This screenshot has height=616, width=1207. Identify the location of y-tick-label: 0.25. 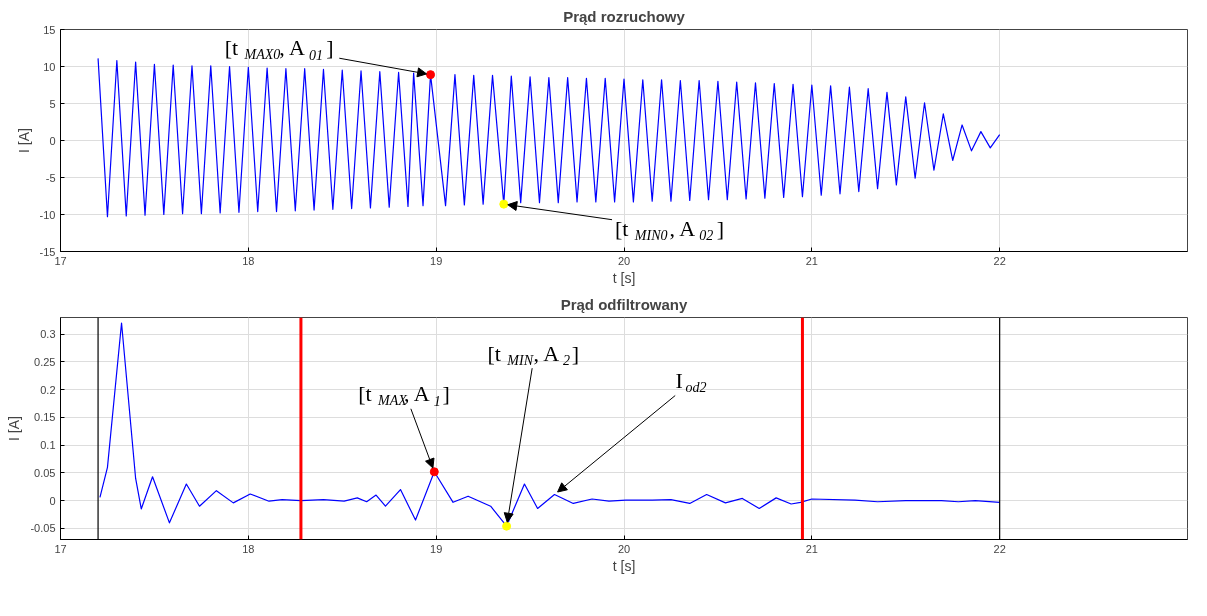
(45, 361).